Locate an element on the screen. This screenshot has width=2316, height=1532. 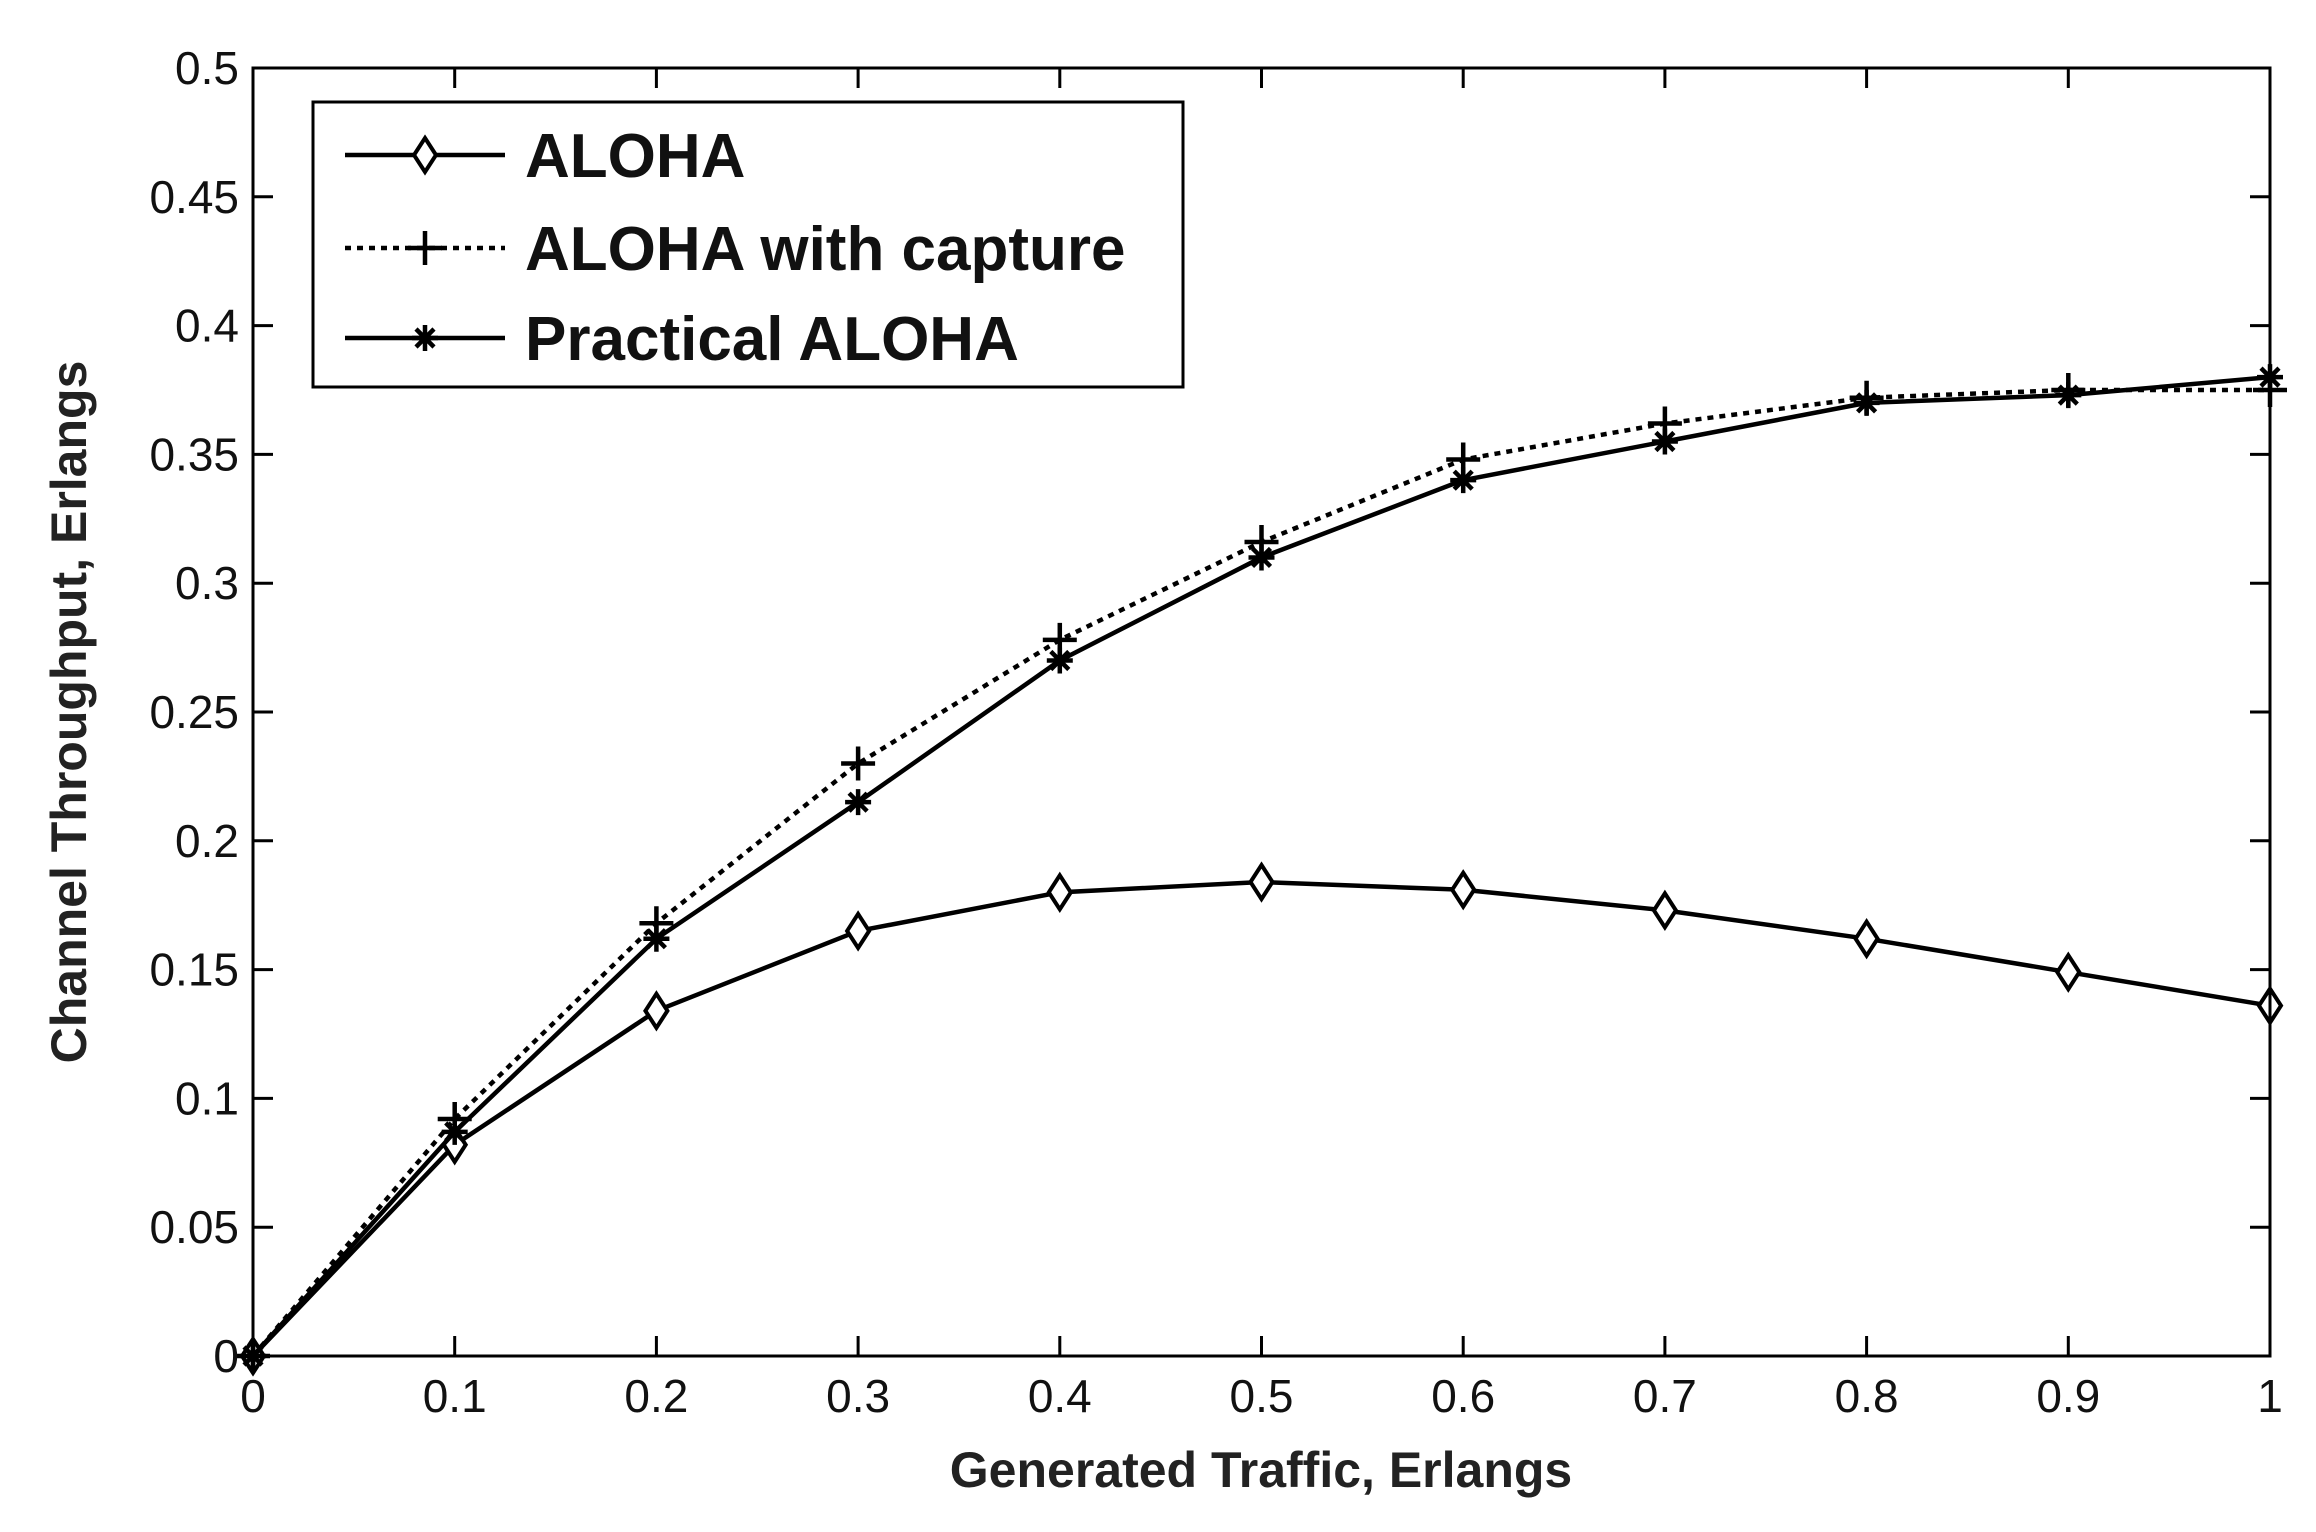
legend-label: ALOHA with capture is located at coordinates (825, 249).